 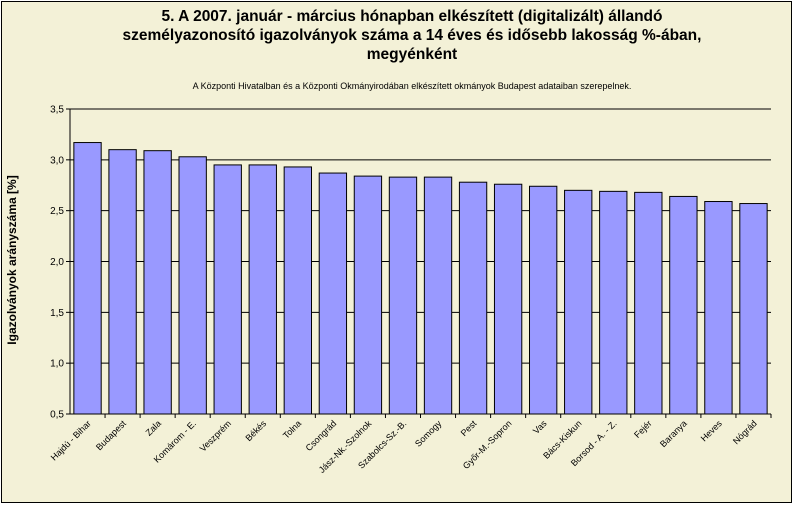 What do you see at coordinates (673, 433) in the screenshot?
I see `x-tick-label: Baranya` at bounding box center [673, 433].